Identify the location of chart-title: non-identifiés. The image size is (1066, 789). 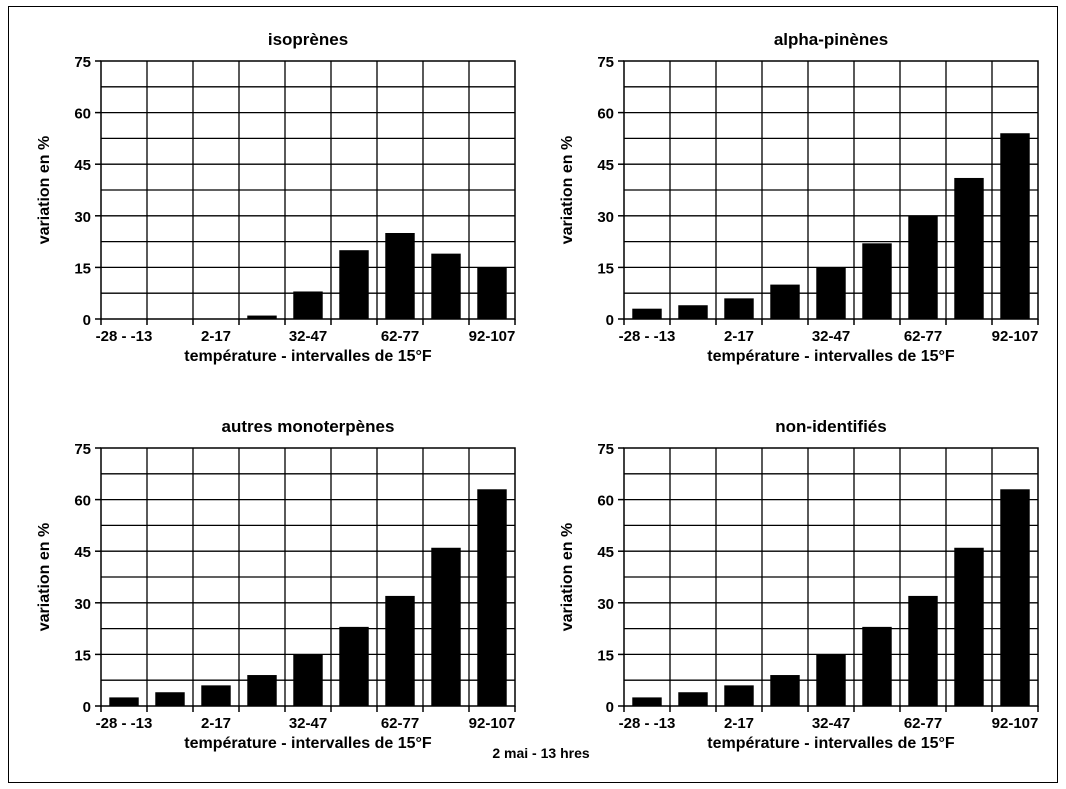
(830, 426).